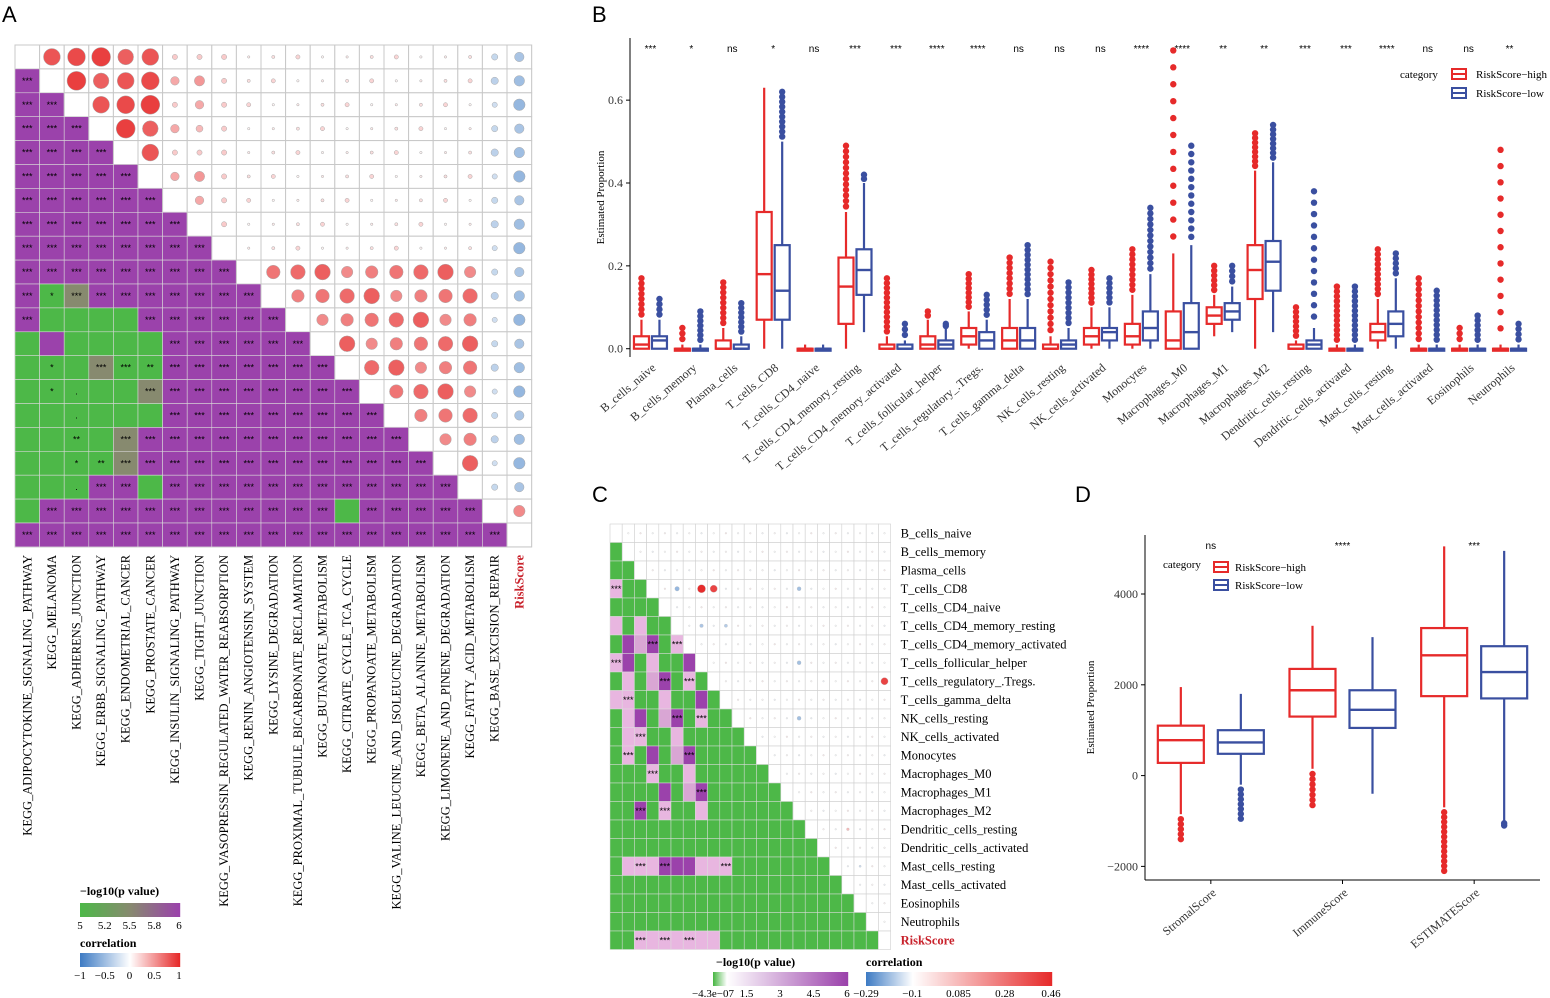 Image resolution: width=1550 pixels, height=998 pixels. Describe the element at coordinates (323, 656) in the screenshot. I see `axis-label-12: KEGG_BUTANOATE_METABOLISM` at that location.